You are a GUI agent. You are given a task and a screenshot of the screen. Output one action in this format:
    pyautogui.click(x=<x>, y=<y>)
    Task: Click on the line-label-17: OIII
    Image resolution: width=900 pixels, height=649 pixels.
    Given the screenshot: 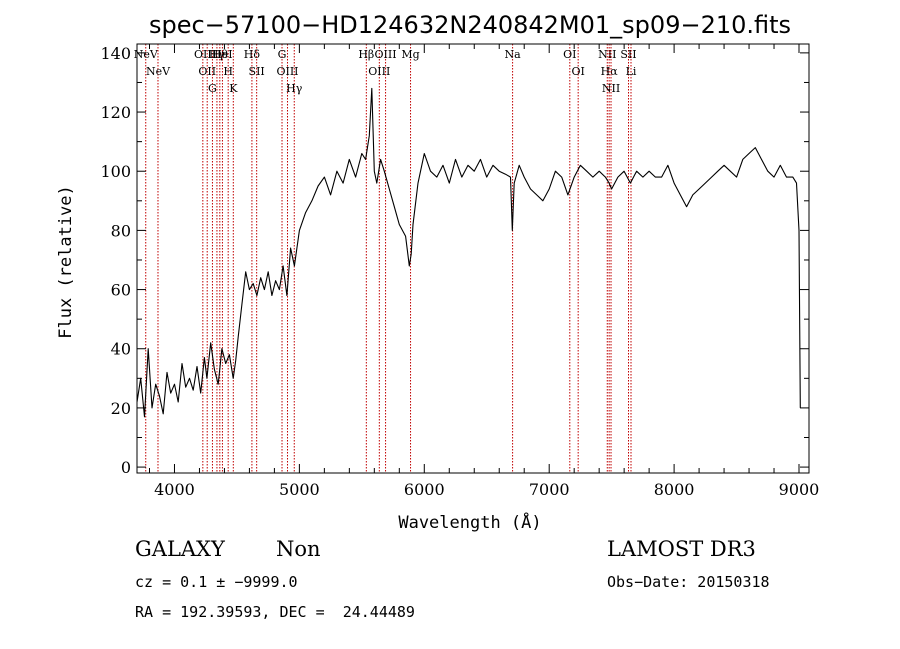 What is the action you would take?
    pyautogui.click(x=386, y=54)
    